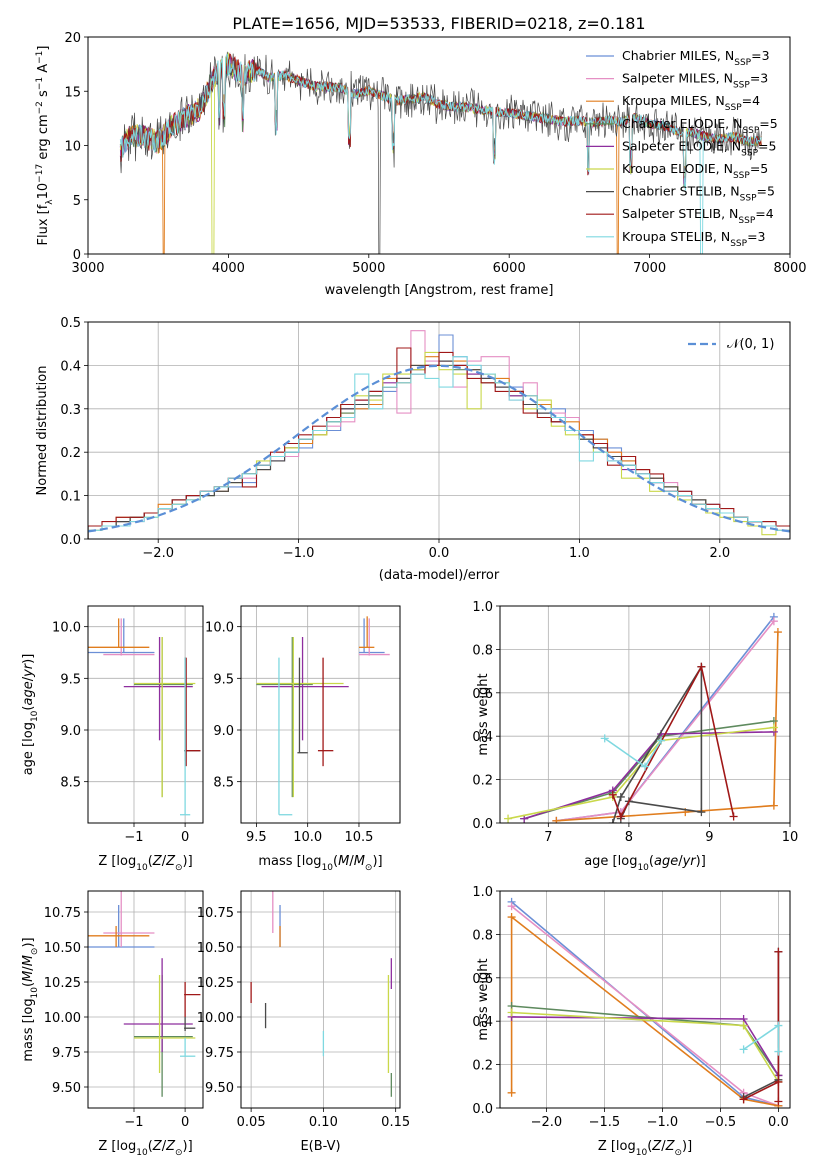 The height and width of the screenshot is (1170, 819). Describe the element at coordinates (695, 81) in the screenshot. I see `legend-label: Salpeter MILES, NSSP=3` at that location.